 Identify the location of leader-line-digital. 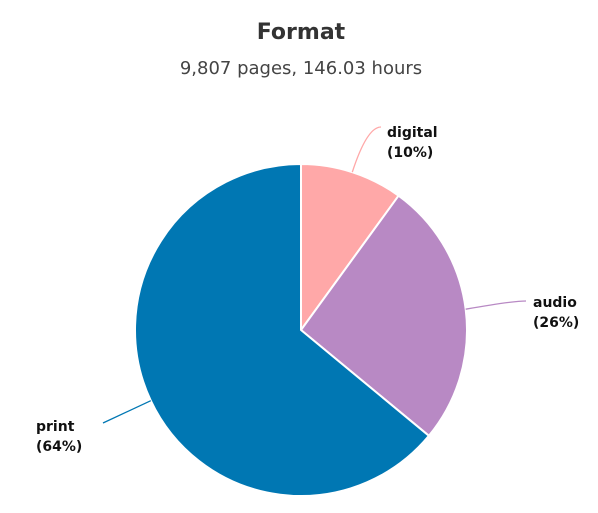
(366, 149).